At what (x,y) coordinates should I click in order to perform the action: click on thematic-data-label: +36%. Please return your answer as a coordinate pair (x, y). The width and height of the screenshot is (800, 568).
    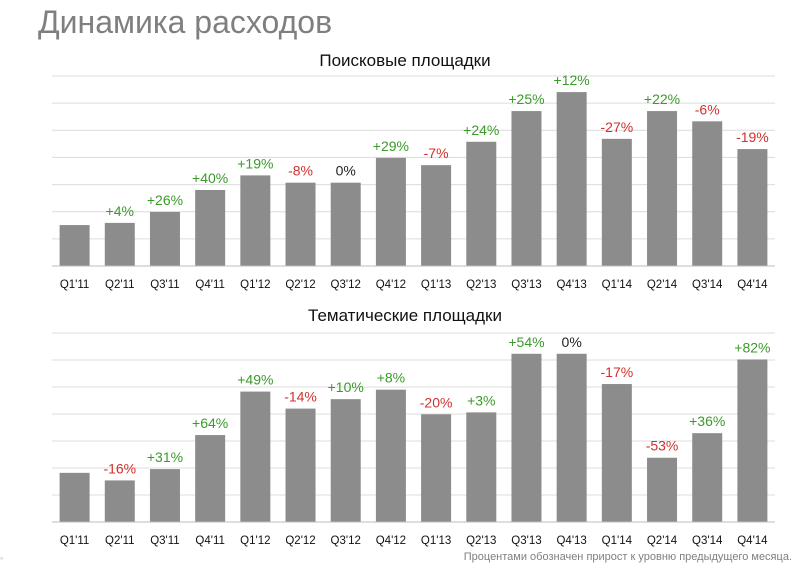
    Looking at the image, I should click on (707, 421).